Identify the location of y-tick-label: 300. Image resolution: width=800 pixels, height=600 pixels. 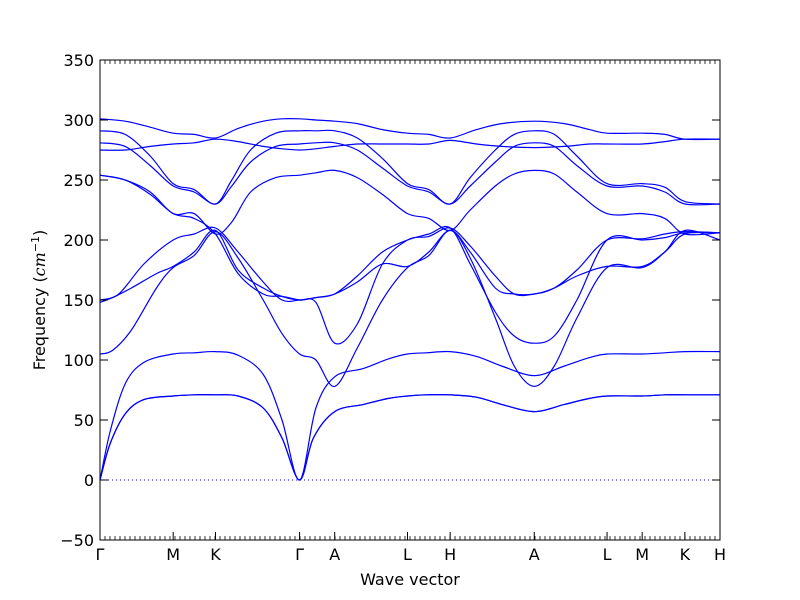
(78, 120).